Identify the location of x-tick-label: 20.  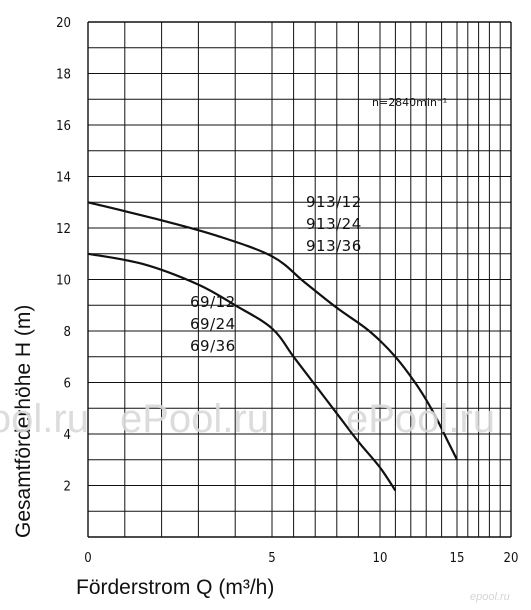
(511, 558).